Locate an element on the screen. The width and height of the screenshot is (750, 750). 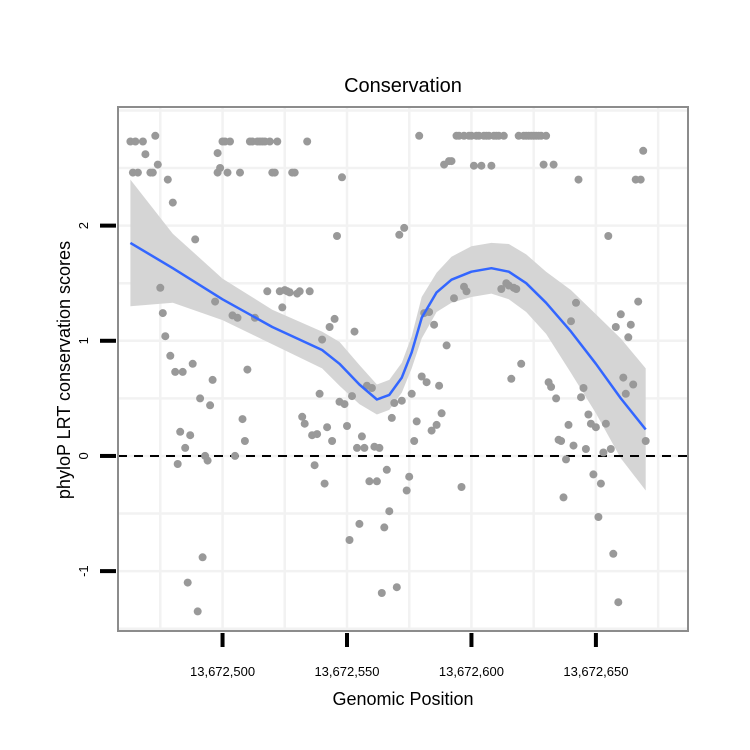
chart-title: Conservation is located at coordinates (403, 86).